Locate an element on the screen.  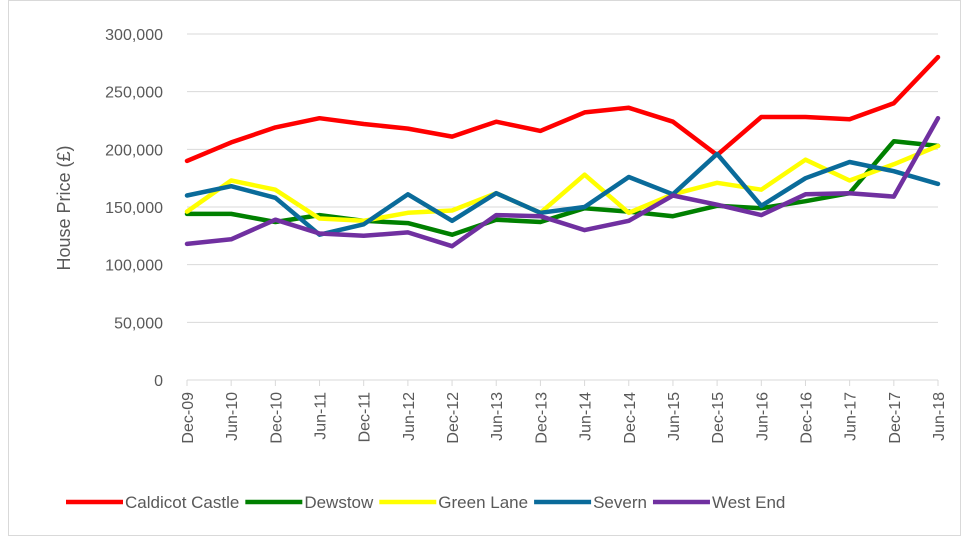
y-tick-label: 150,000 is located at coordinates (134, 208).